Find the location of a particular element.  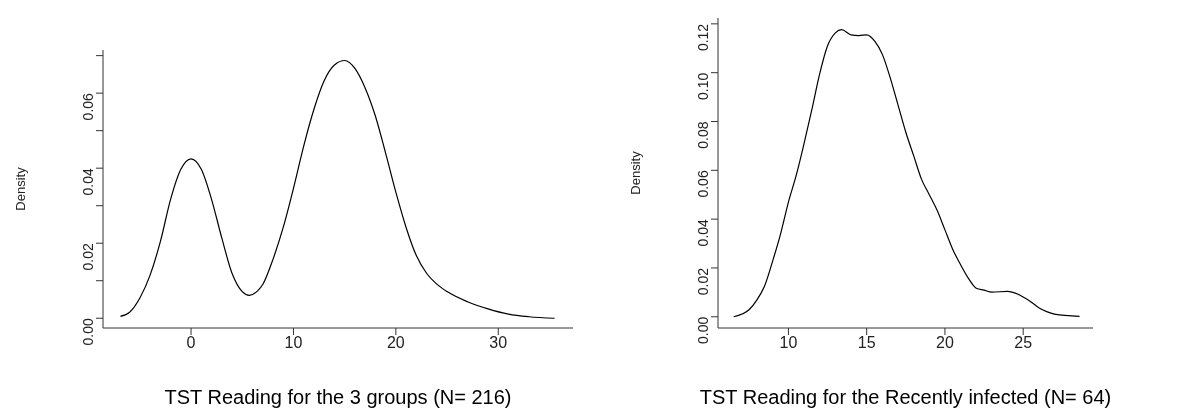

y-tick-label: 0.08 is located at coordinates (702, 135).